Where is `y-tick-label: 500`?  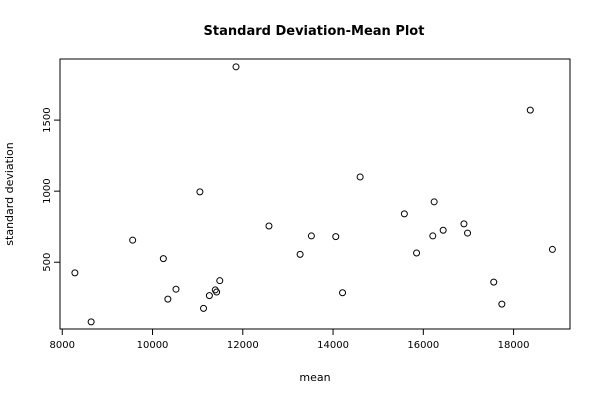
y-tick-label: 500 is located at coordinates (47, 262).